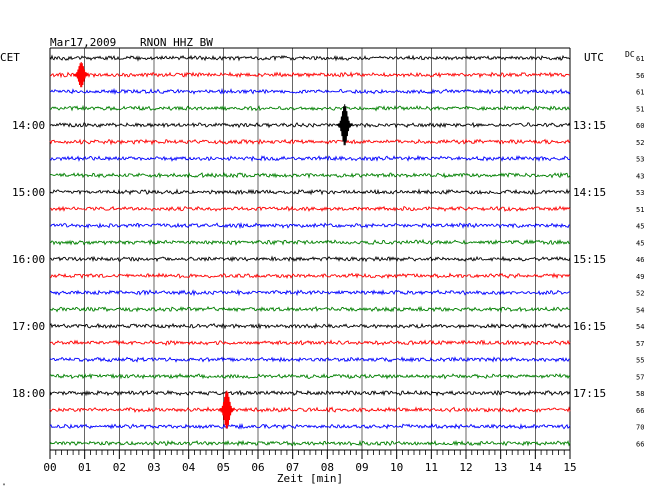 The width and height of the screenshot is (650, 494). I want to click on right-time-label: 14:15, so click(589, 192).